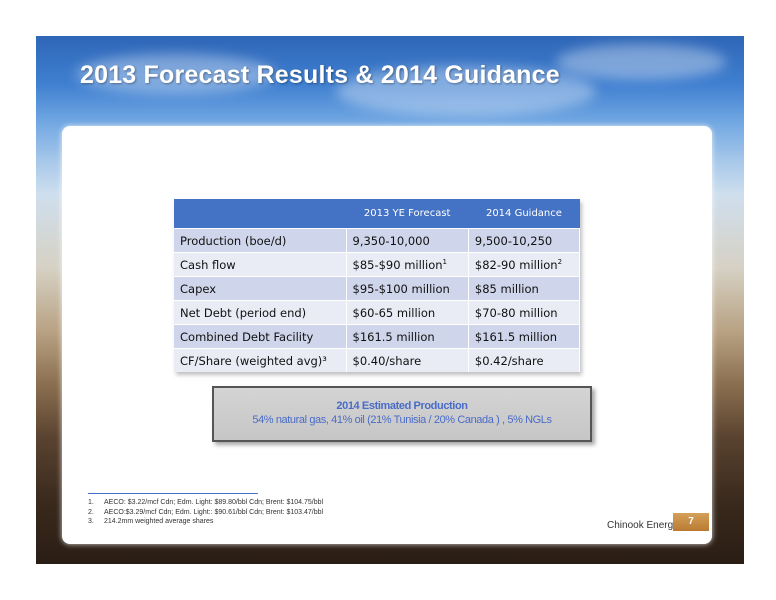 This screenshot has width=776, height=600. I want to click on row-label: Combined Debt Facility, so click(260, 336).